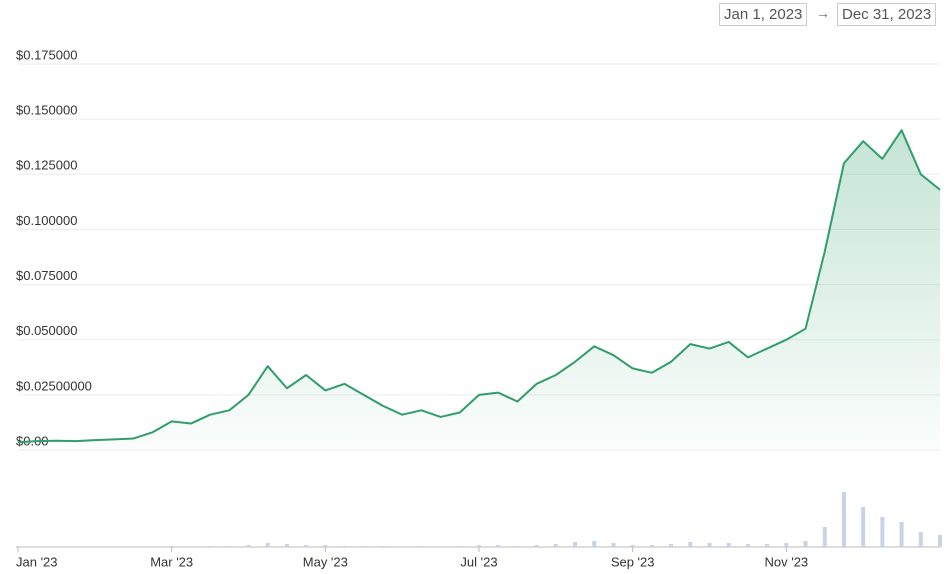 Image resolution: width=950 pixels, height=574 pixels. What do you see at coordinates (478, 561) in the screenshot?
I see `x-tick-label: Jul '23` at bounding box center [478, 561].